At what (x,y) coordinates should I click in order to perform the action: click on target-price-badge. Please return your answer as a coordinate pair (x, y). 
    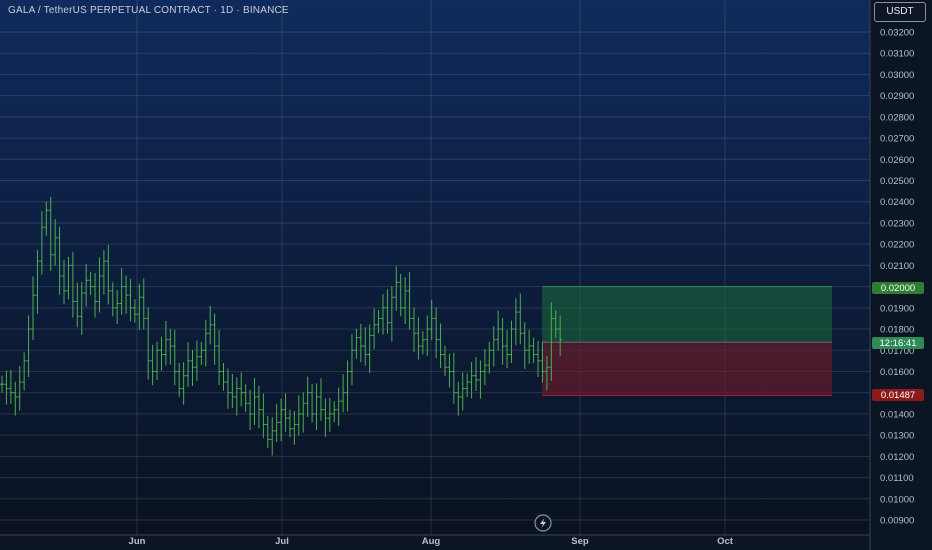
    Looking at the image, I should click on (898, 288).